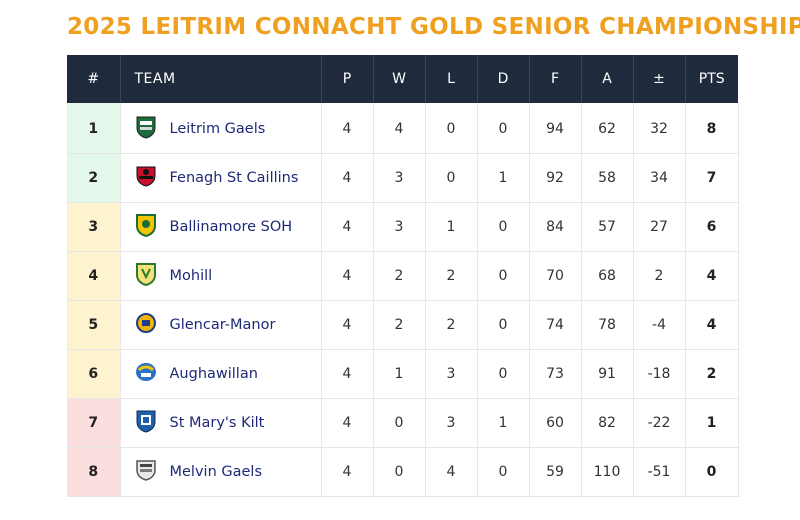 This screenshot has height=520, width=800. I want to click on table-row: 7 St Mary's Kilt 4 0 3 1 60 82 -22 1, so click(403, 423).